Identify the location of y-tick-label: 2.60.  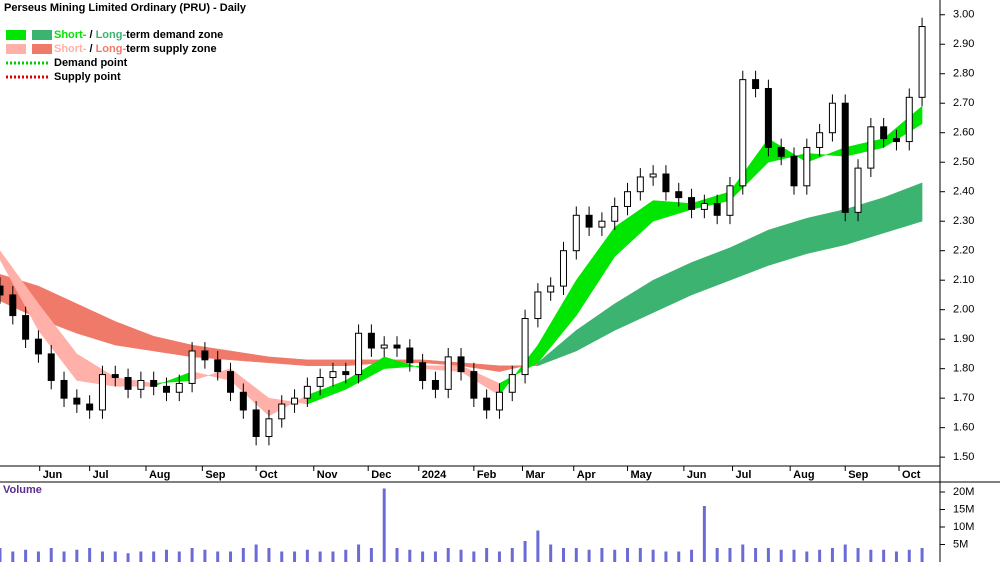
(963, 133).